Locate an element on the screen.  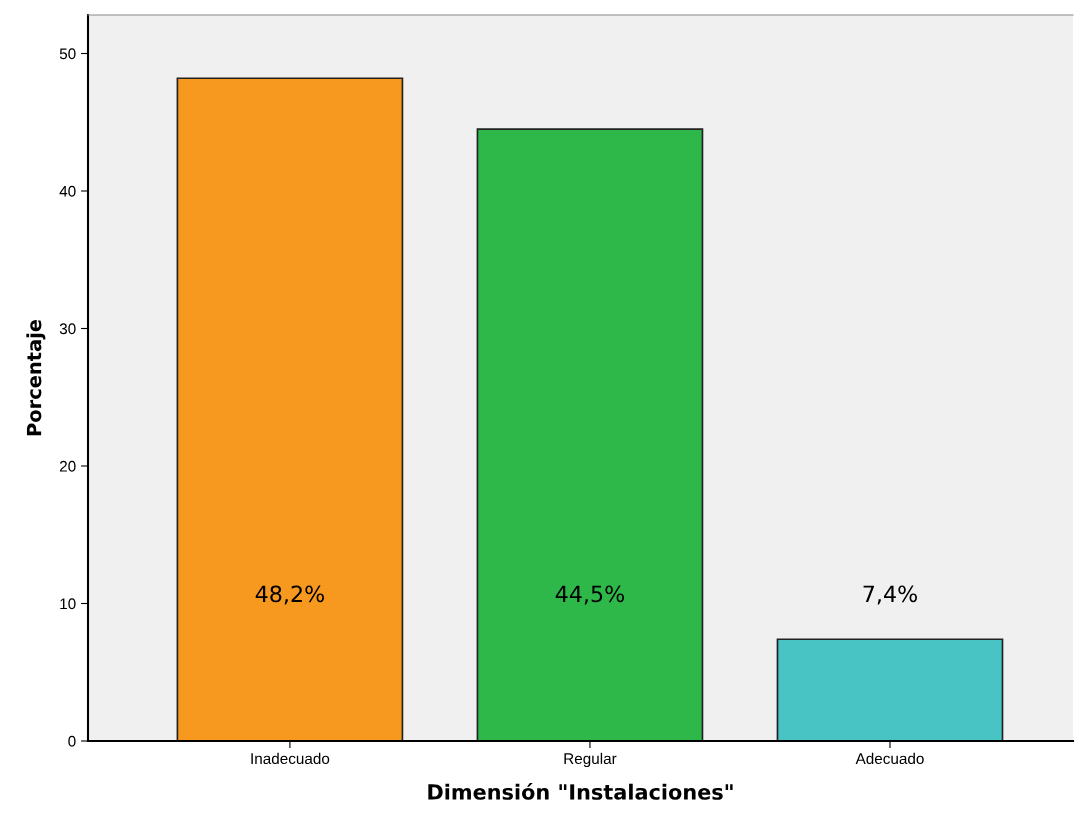
data-label: 44,5% is located at coordinates (590, 595).